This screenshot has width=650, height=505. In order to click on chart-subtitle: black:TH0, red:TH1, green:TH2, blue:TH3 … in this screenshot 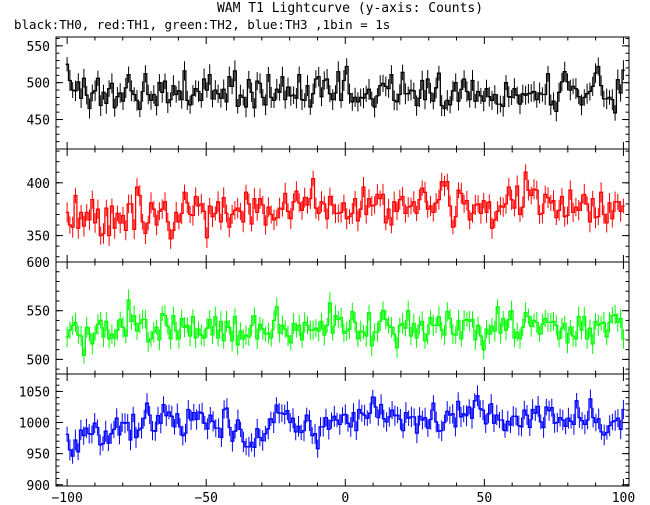, I will do `click(202, 24)`.